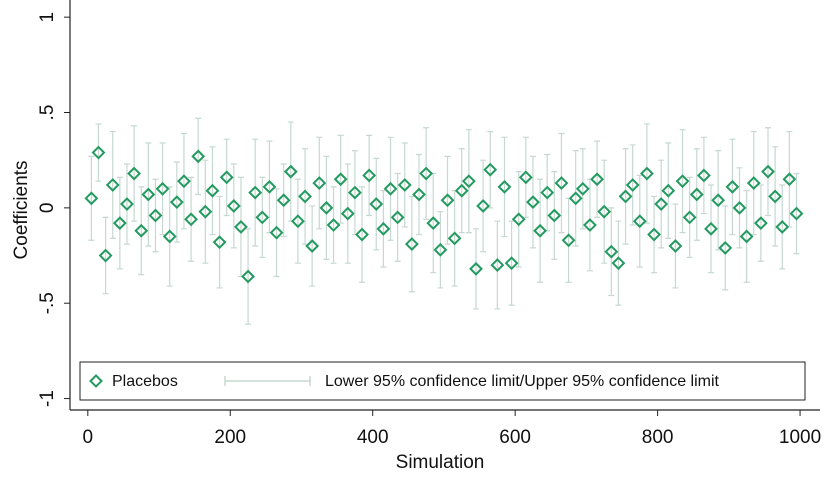 This screenshot has width=826, height=484. Describe the element at coordinates (21, 210) in the screenshot. I see `y-axis-label: Coefficients` at that location.